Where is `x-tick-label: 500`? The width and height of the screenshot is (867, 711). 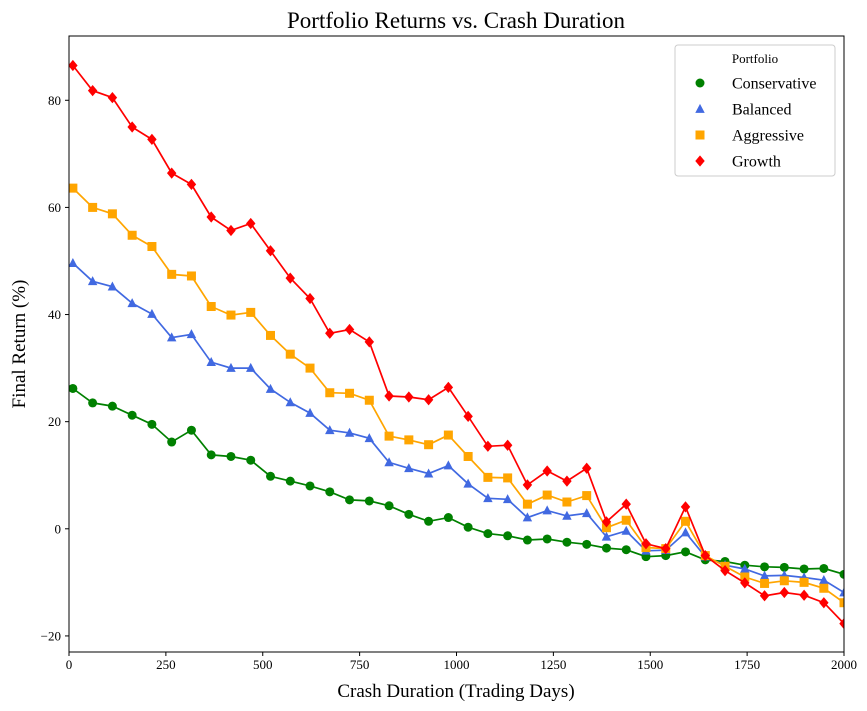
x-tick-label: 500 is located at coordinates (263, 664).